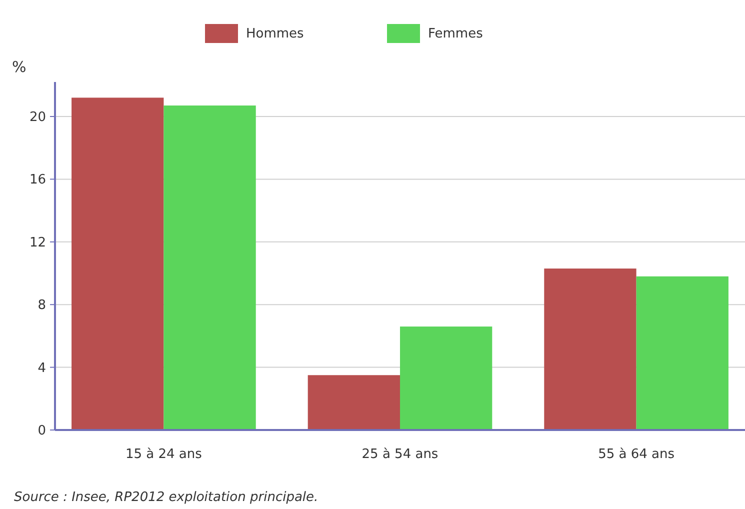  I want to click on x-tick-label: 25 à 54 ans, so click(400, 454).